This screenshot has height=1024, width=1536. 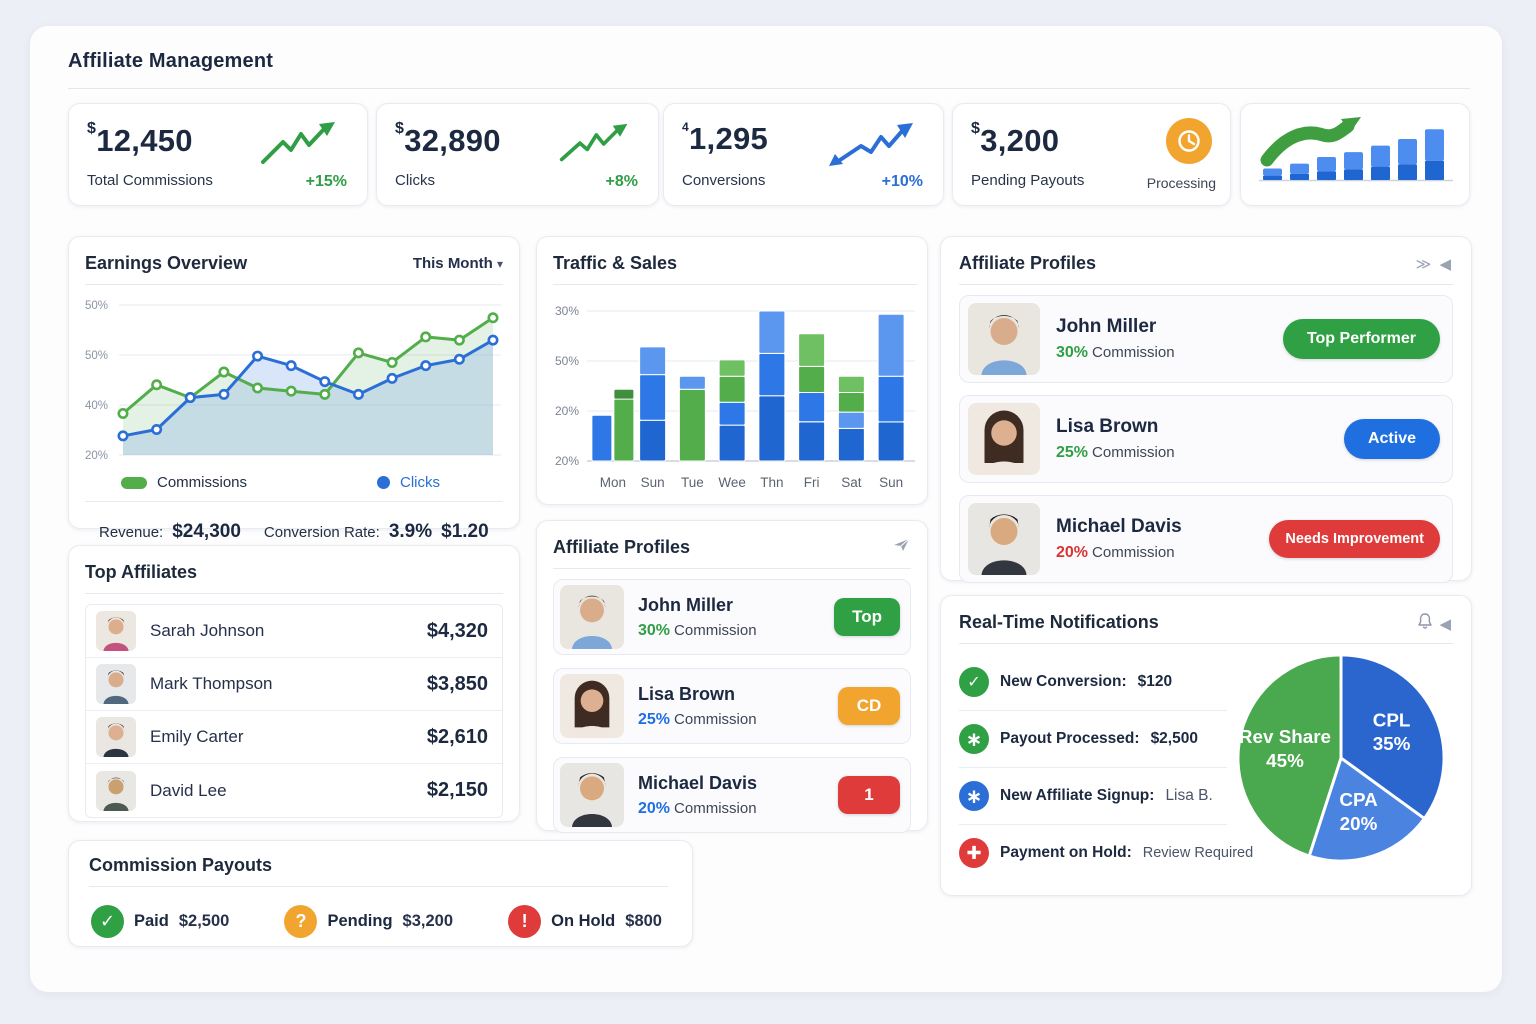 I want to click on header-divider, so click(x=769, y=88).